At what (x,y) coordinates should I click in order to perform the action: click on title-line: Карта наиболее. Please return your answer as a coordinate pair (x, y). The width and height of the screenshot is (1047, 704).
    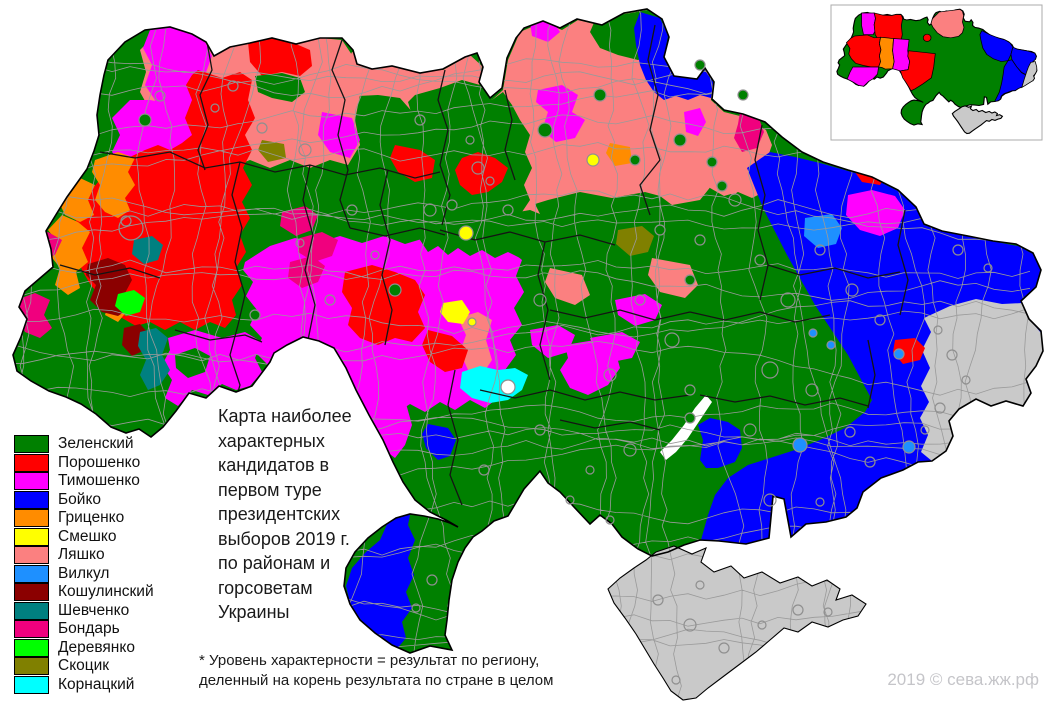
    Looking at the image, I should click on (285, 416).